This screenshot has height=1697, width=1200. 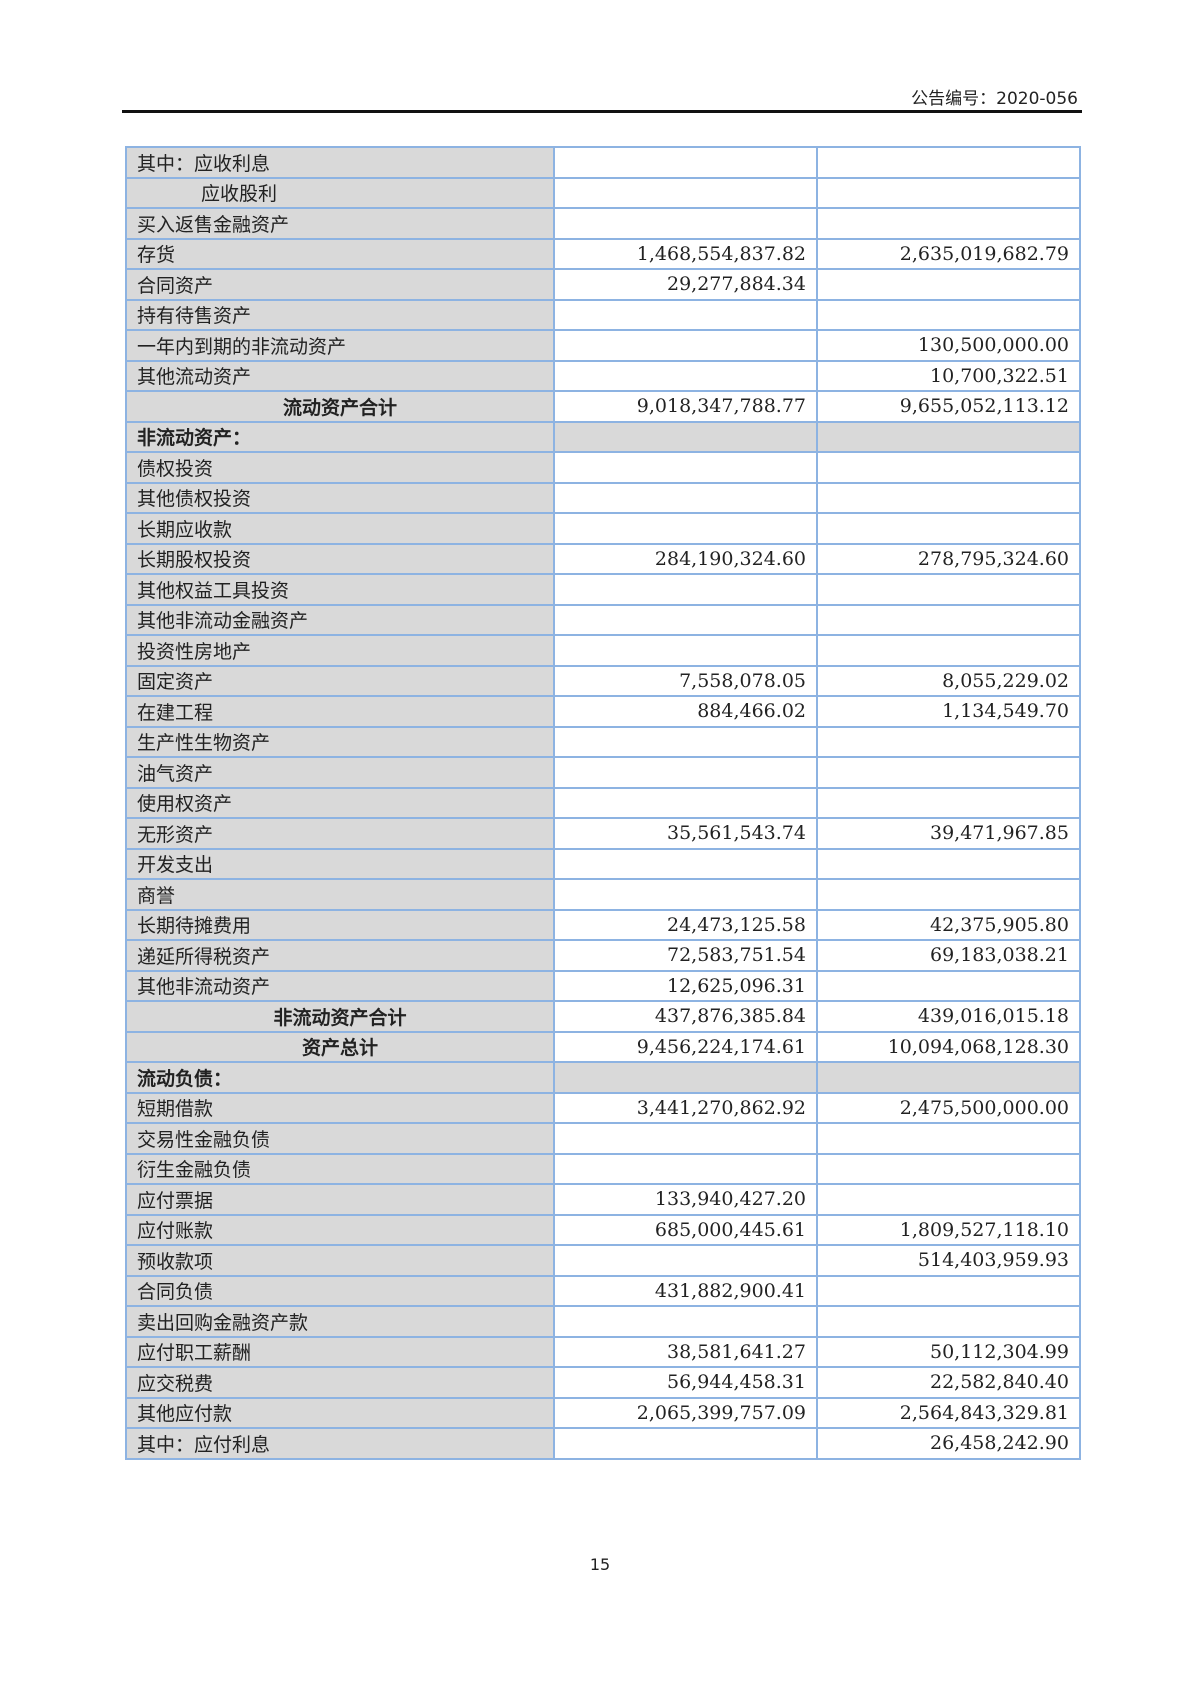 I want to click on prior-period-value: 22,582,840.40, so click(x=948, y=1382).